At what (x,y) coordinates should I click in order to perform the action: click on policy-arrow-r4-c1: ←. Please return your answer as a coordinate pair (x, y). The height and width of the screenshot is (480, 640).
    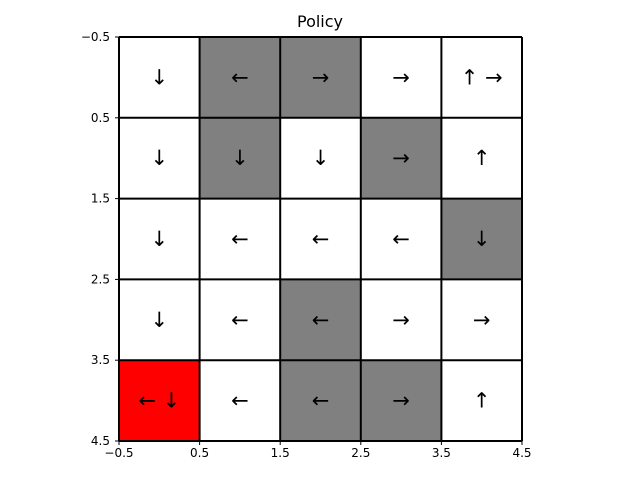
    Looking at the image, I should click on (240, 401).